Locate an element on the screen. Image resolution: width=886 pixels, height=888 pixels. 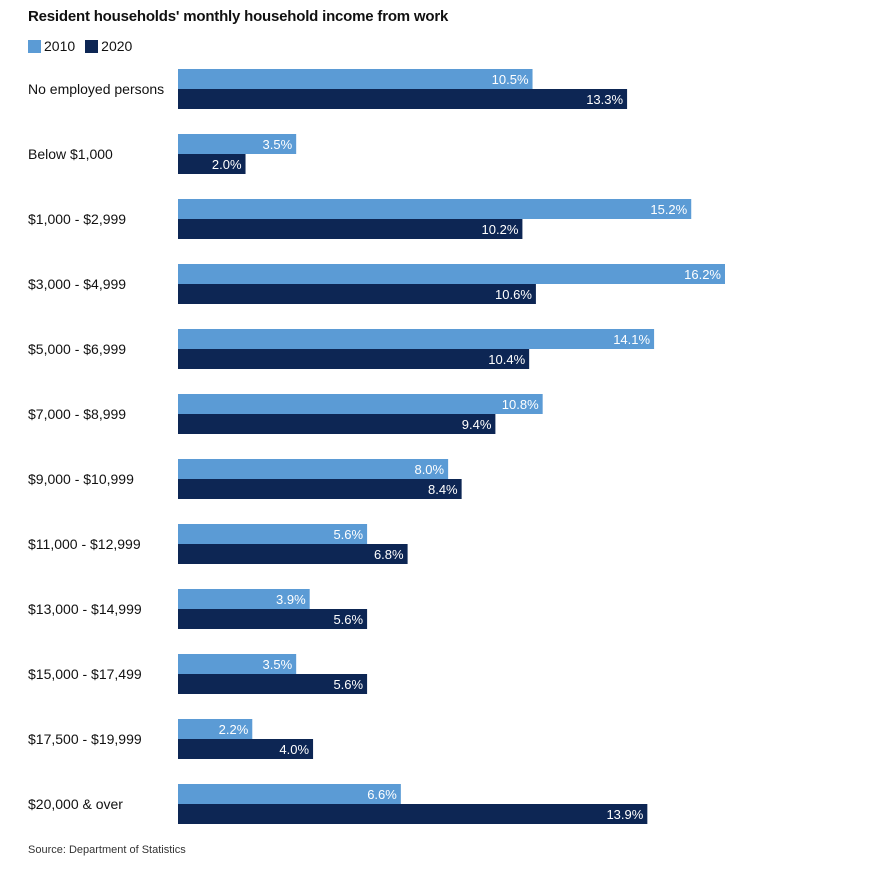
data-label-2020: 8.4% is located at coordinates (443, 489).